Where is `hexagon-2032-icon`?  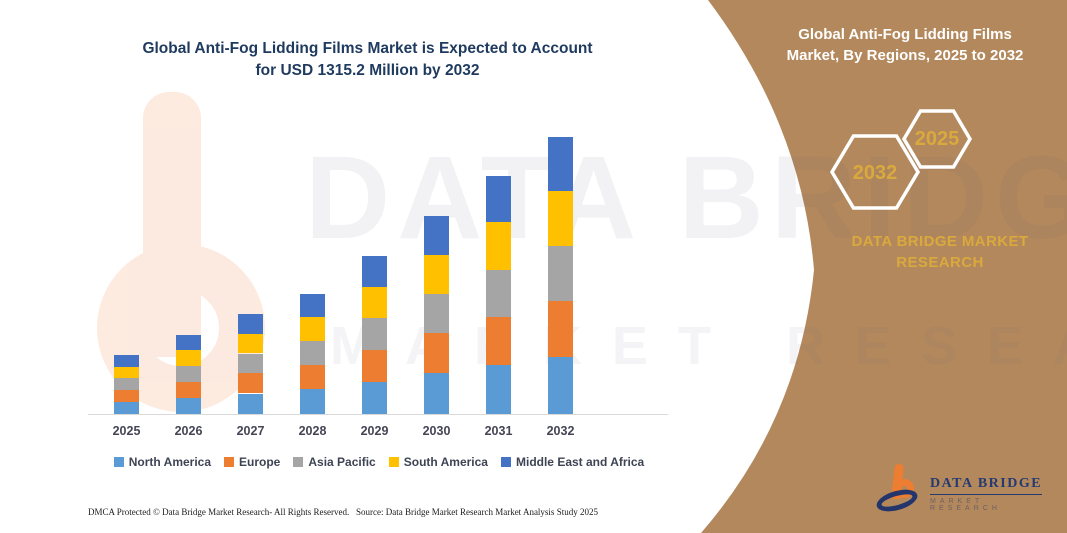 hexagon-2032-icon is located at coordinates (875, 172).